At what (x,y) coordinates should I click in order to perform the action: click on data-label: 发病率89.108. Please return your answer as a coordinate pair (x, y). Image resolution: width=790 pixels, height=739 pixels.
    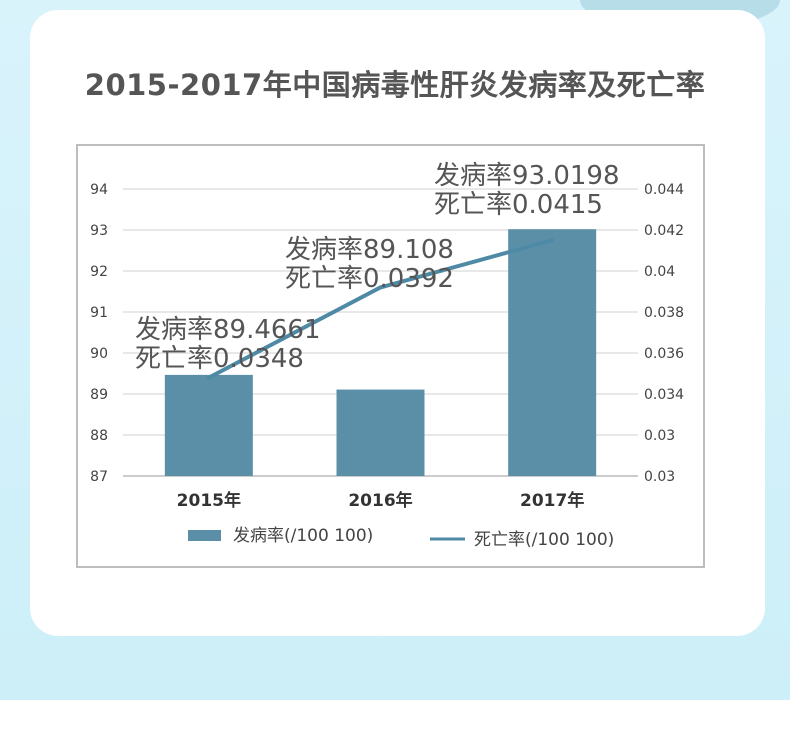
    Looking at the image, I should click on (369, 250).